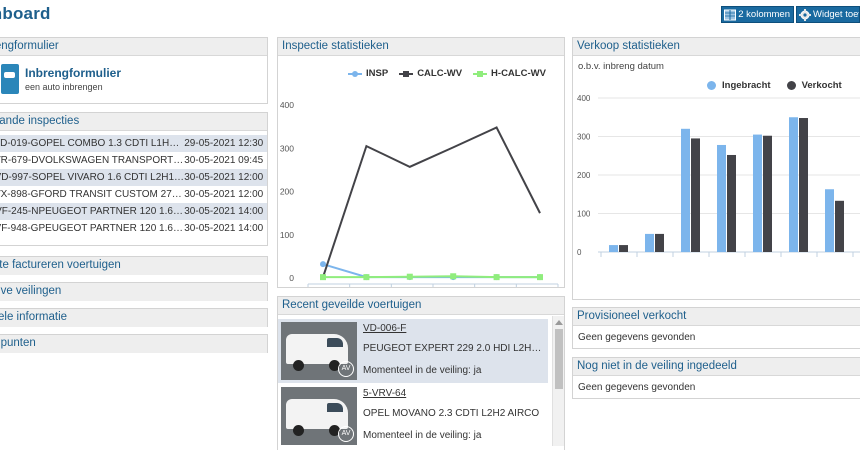 This screenshot has width=860, height=450. Describe the element at coordinates (421, 306) in the screenshot. I see `recent-auctions-header: Recent geveilde voertuigen` at that location.